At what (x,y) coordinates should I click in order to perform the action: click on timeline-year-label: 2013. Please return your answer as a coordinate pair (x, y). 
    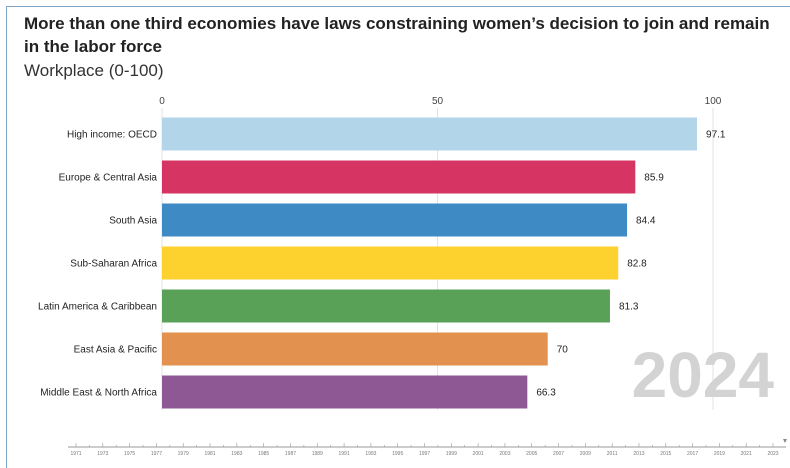
    Looking at the image, I should click on (638, 454).